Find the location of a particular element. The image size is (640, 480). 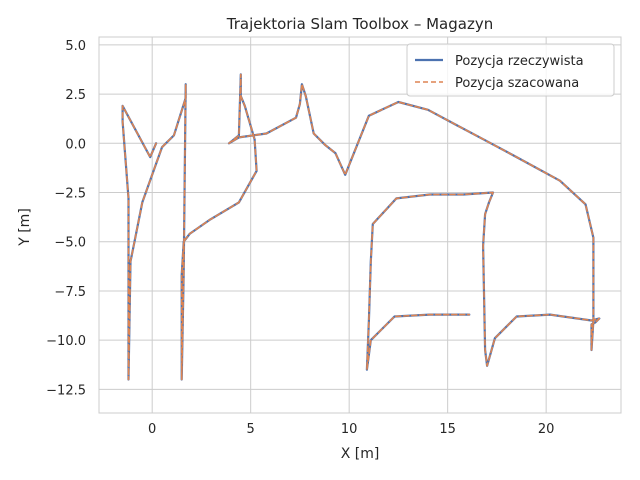

y-axis-title: Y [m] is located at coordinates (25, 227).